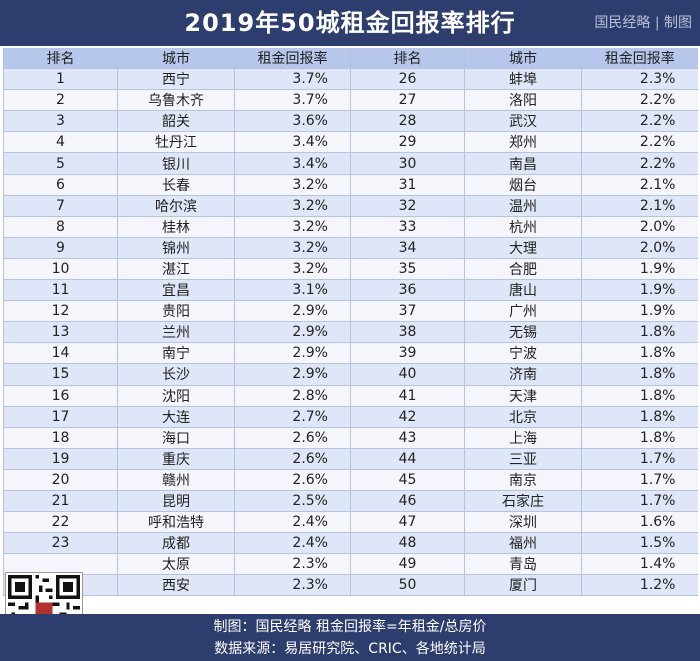 This screenshot has width=700, height=661. What do you see at coordinates (60, 185) in the screenshot?
I see `left-rank-cell: 6` at bounding box center [60, 185].